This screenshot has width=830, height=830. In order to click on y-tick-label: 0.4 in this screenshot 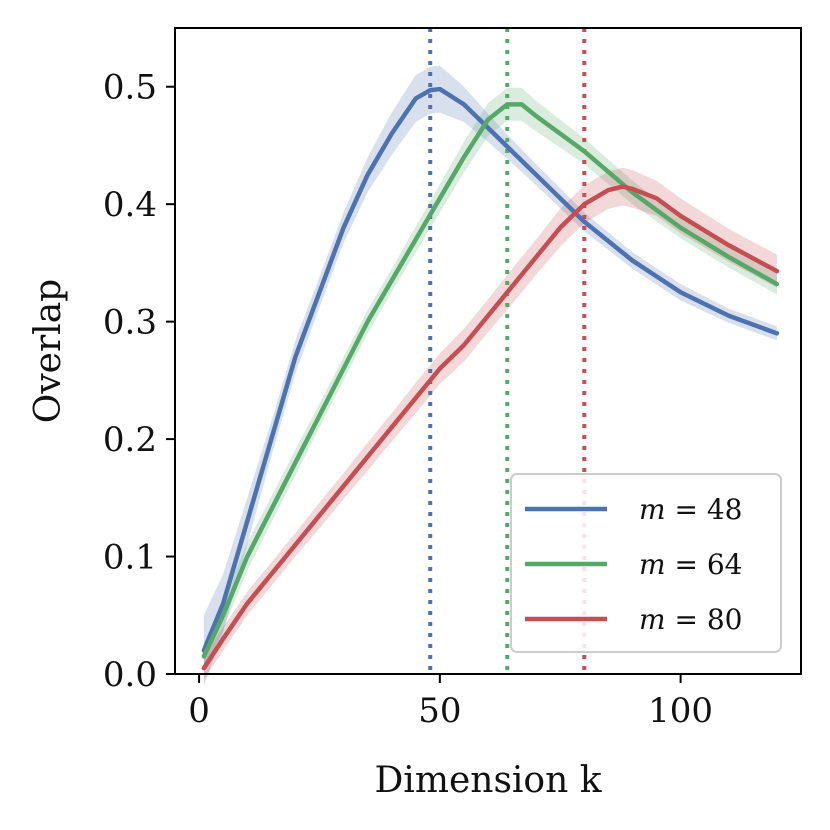, I will do `click(130, 205)`.